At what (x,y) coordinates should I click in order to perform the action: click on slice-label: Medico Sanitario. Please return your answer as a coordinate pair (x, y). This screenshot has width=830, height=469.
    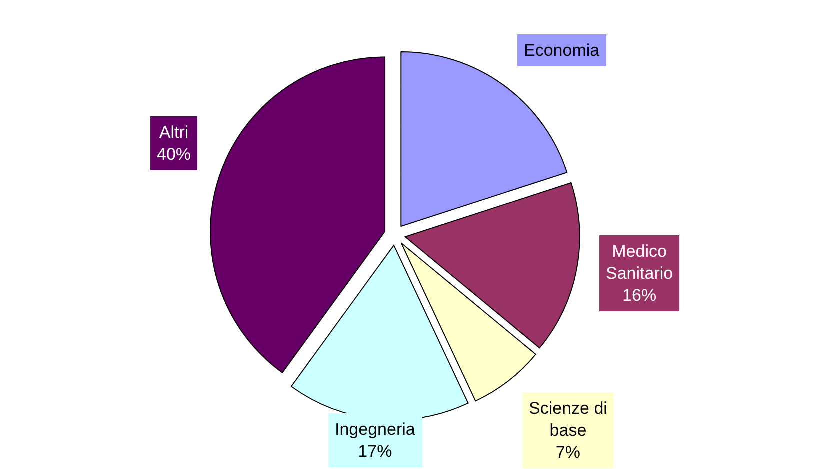
    Looking at the image, I should click on (640, 263).